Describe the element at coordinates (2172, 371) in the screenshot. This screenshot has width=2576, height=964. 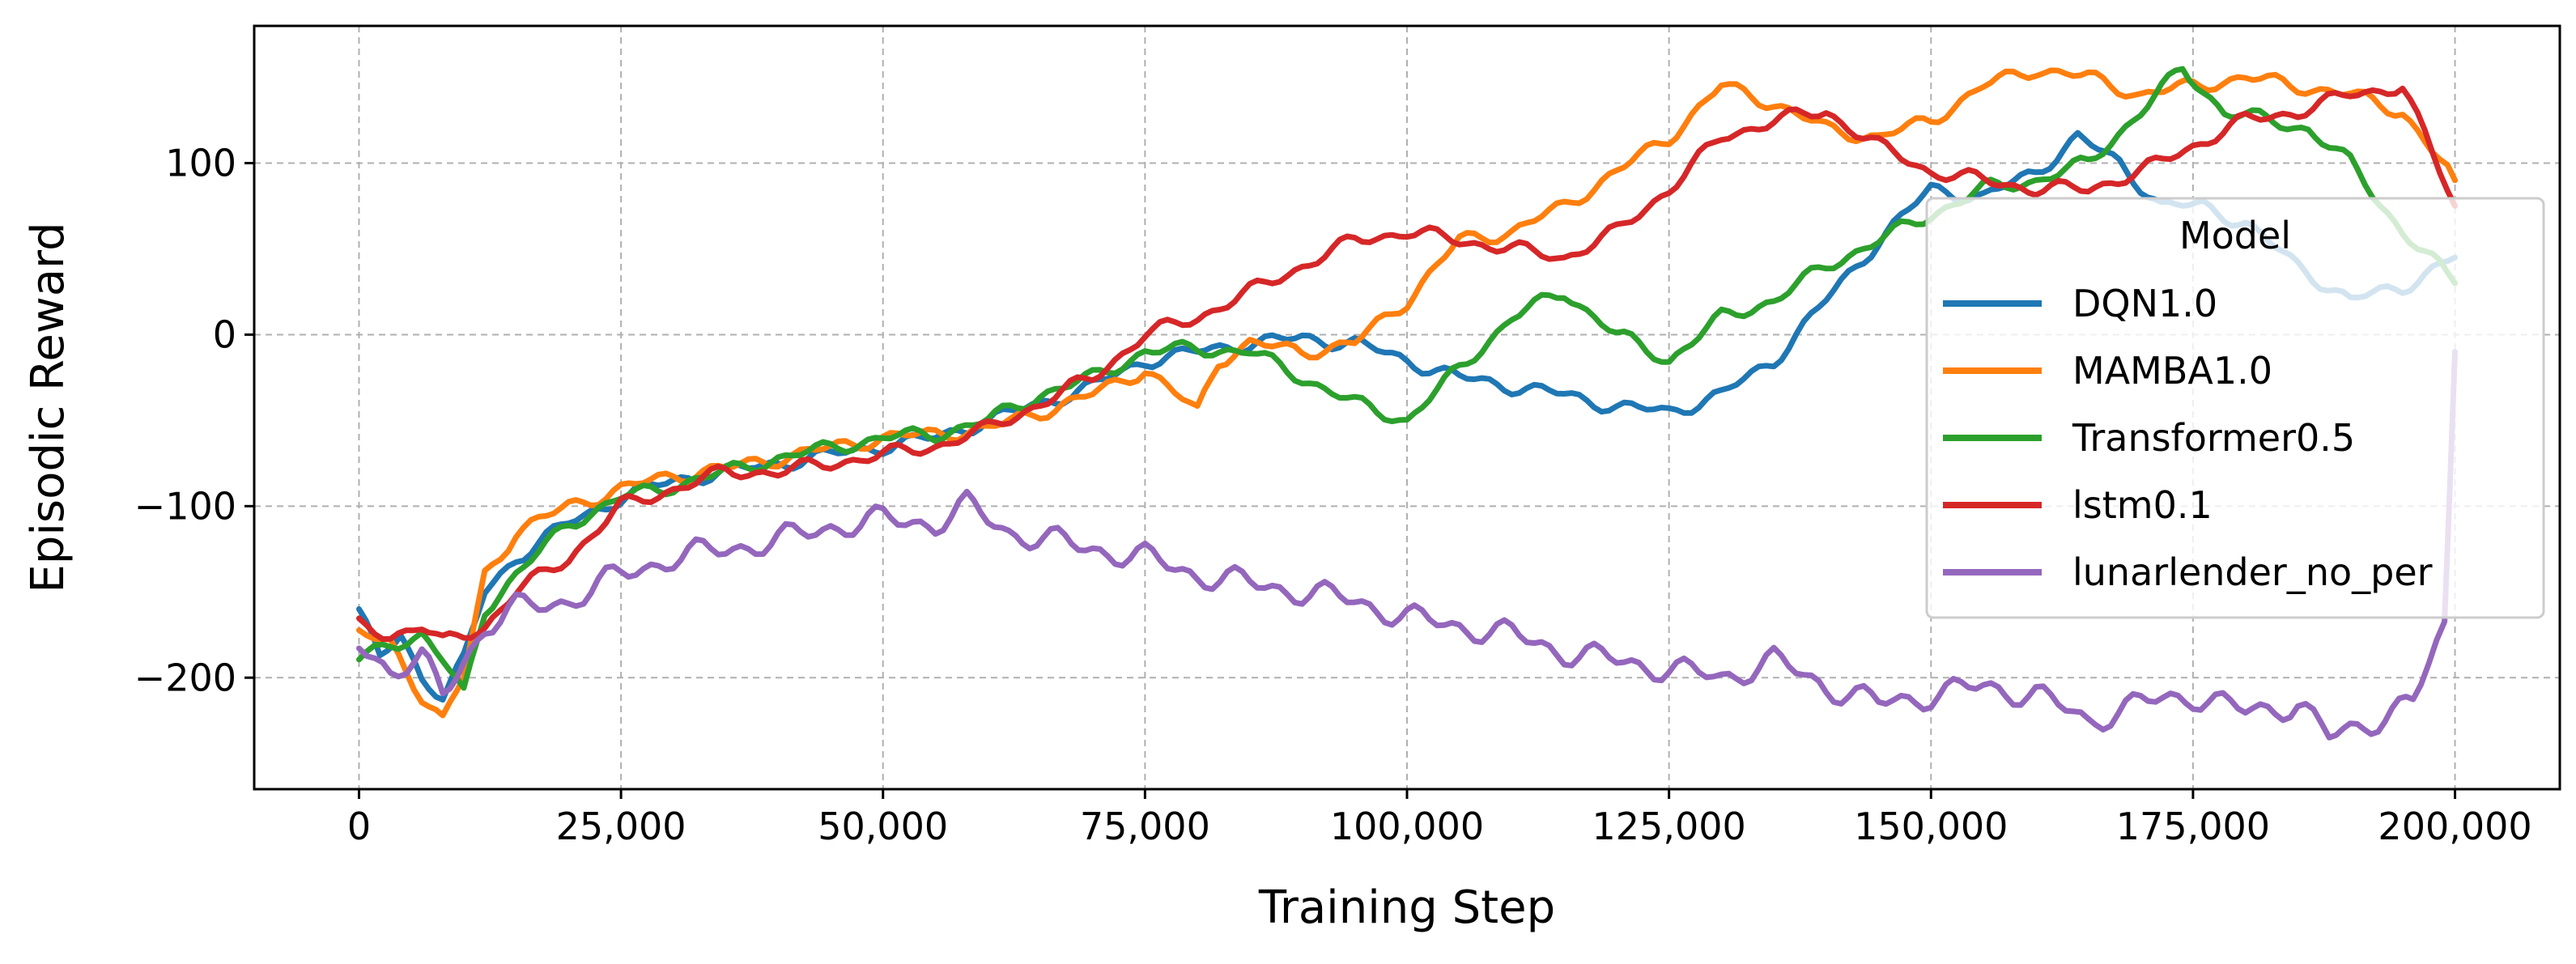
I see `legend-label-mamba1-0: MAMBA1.0` at that location.